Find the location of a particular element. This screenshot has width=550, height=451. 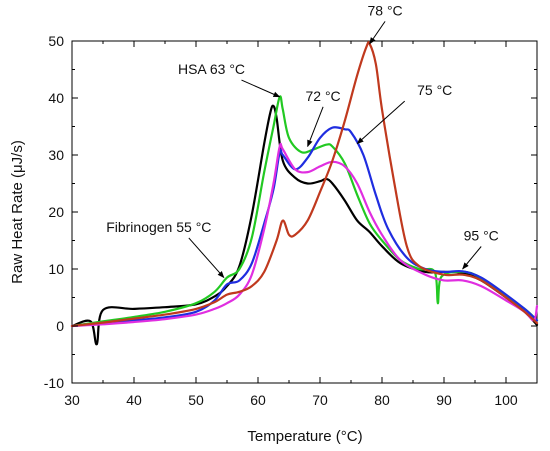

y-tick-label: 0 is located at coordinates (60, 326).